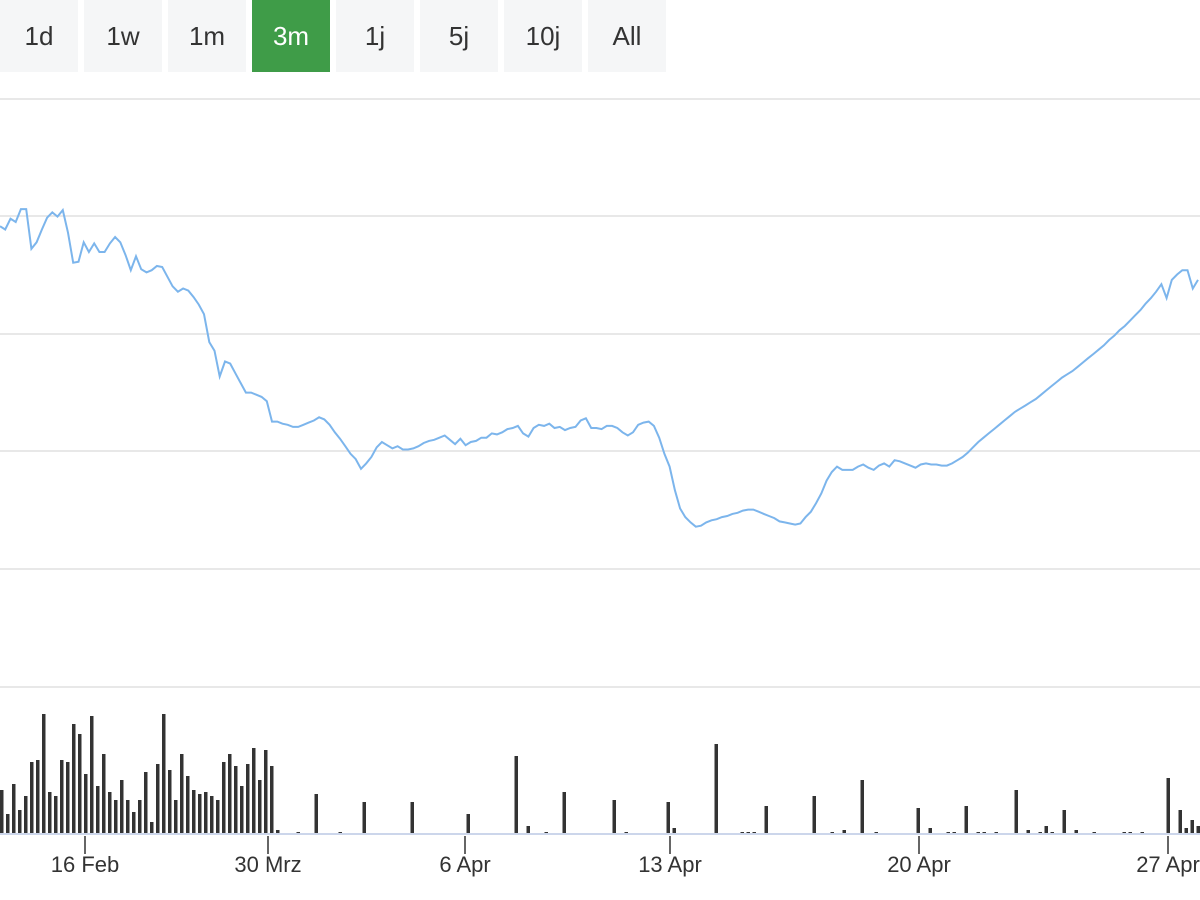 The height and width of the screenshot is (900, 1200). Describe the element at coordinates (123, 36) in the screenshot. I see `range-button-1w: 1w` at that location.